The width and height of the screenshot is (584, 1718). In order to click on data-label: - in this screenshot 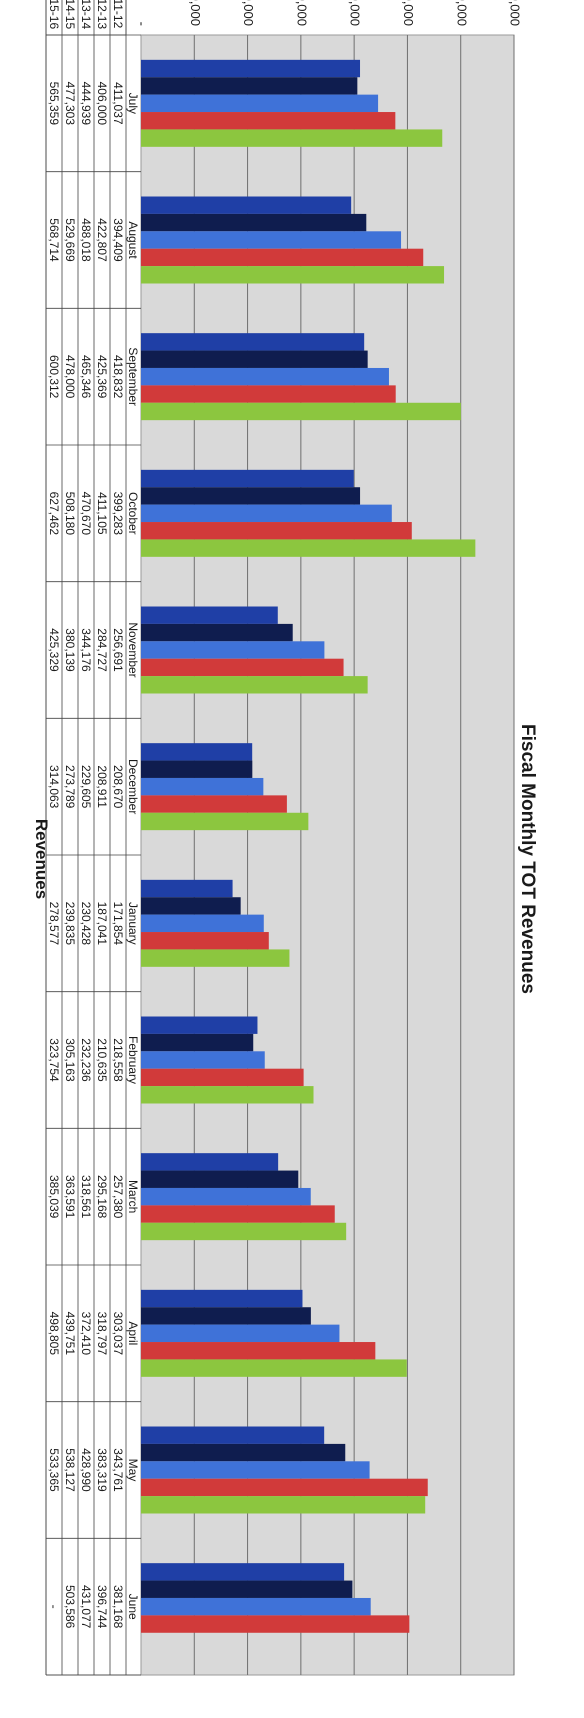, I will do `click(54, 1607)`.